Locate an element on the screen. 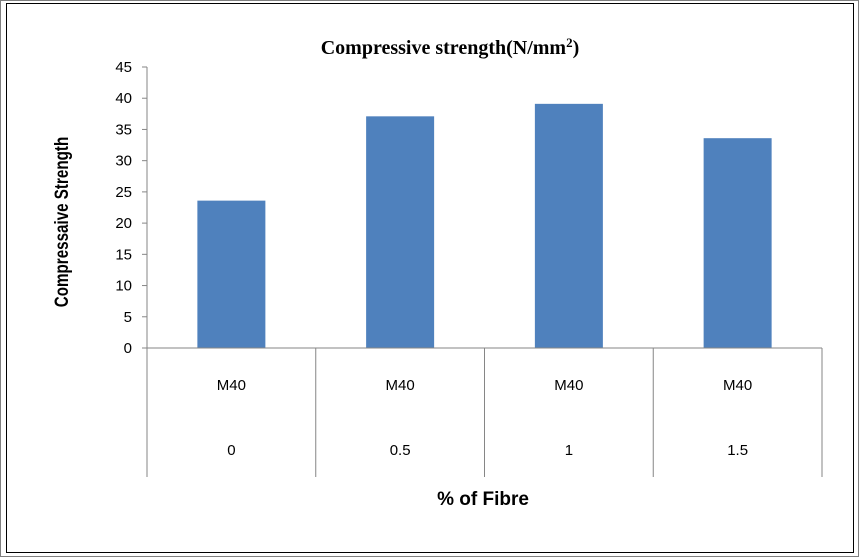  y-tick-label: 0 is located at coordinates (128, 348).